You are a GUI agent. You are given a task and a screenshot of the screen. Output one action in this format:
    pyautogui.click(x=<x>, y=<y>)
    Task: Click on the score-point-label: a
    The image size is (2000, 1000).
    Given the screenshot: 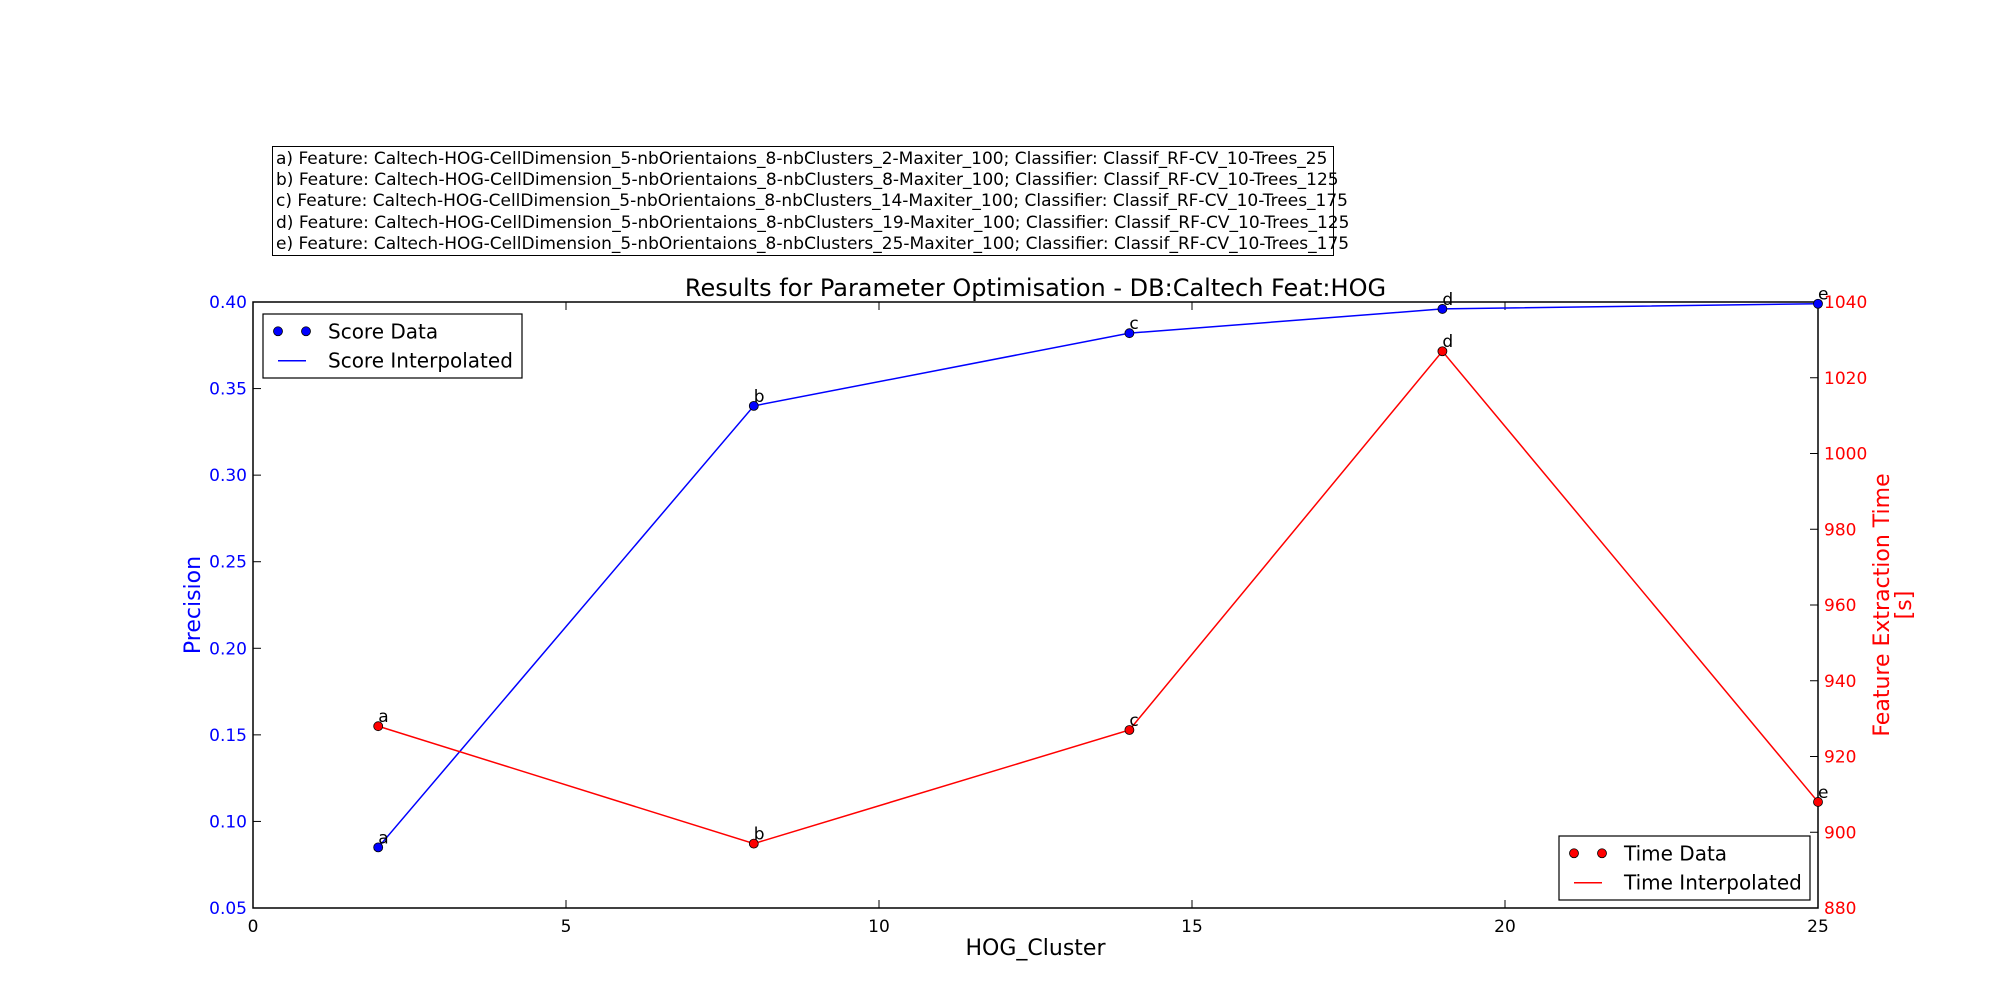 What is the action you would take?
    pyautogui.click(x=383, y=838)
    